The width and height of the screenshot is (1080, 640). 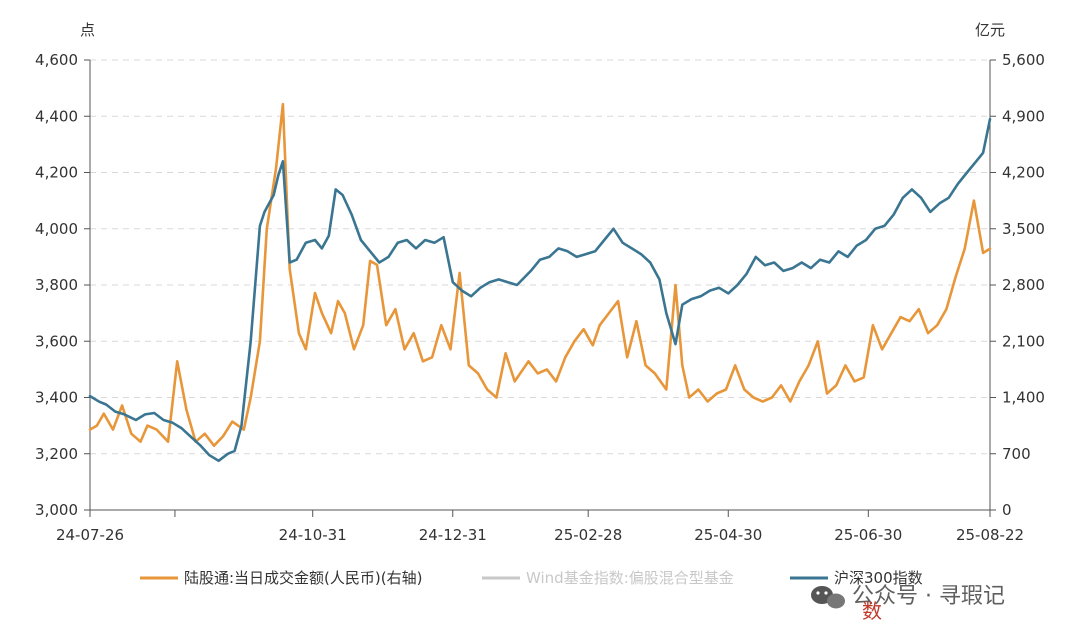 What do you see at coordinates (1023, 285) in the screenshot?
I see `right-tick-label: 2,800` at bounding box center [1023, 285].